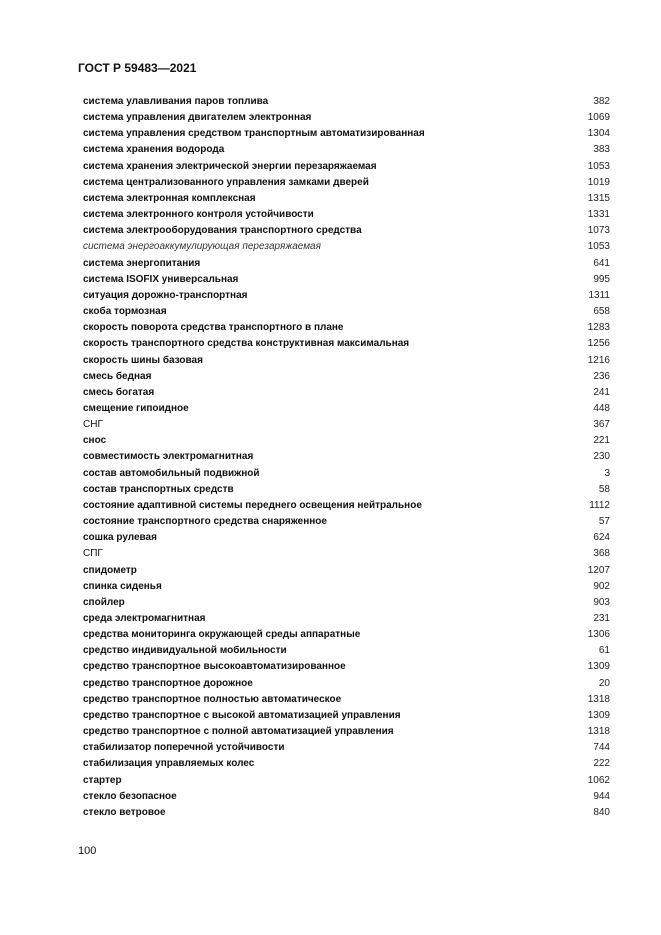  What do you see at coordinates (346, 798) in the screenshot?
I see `index-entry: стекло безопасное 944` at bounding box center [346, 798].